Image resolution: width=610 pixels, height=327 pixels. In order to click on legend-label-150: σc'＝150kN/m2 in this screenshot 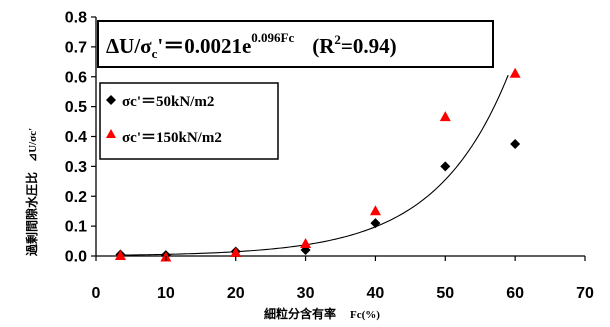, I will do `click(172, 138)`.